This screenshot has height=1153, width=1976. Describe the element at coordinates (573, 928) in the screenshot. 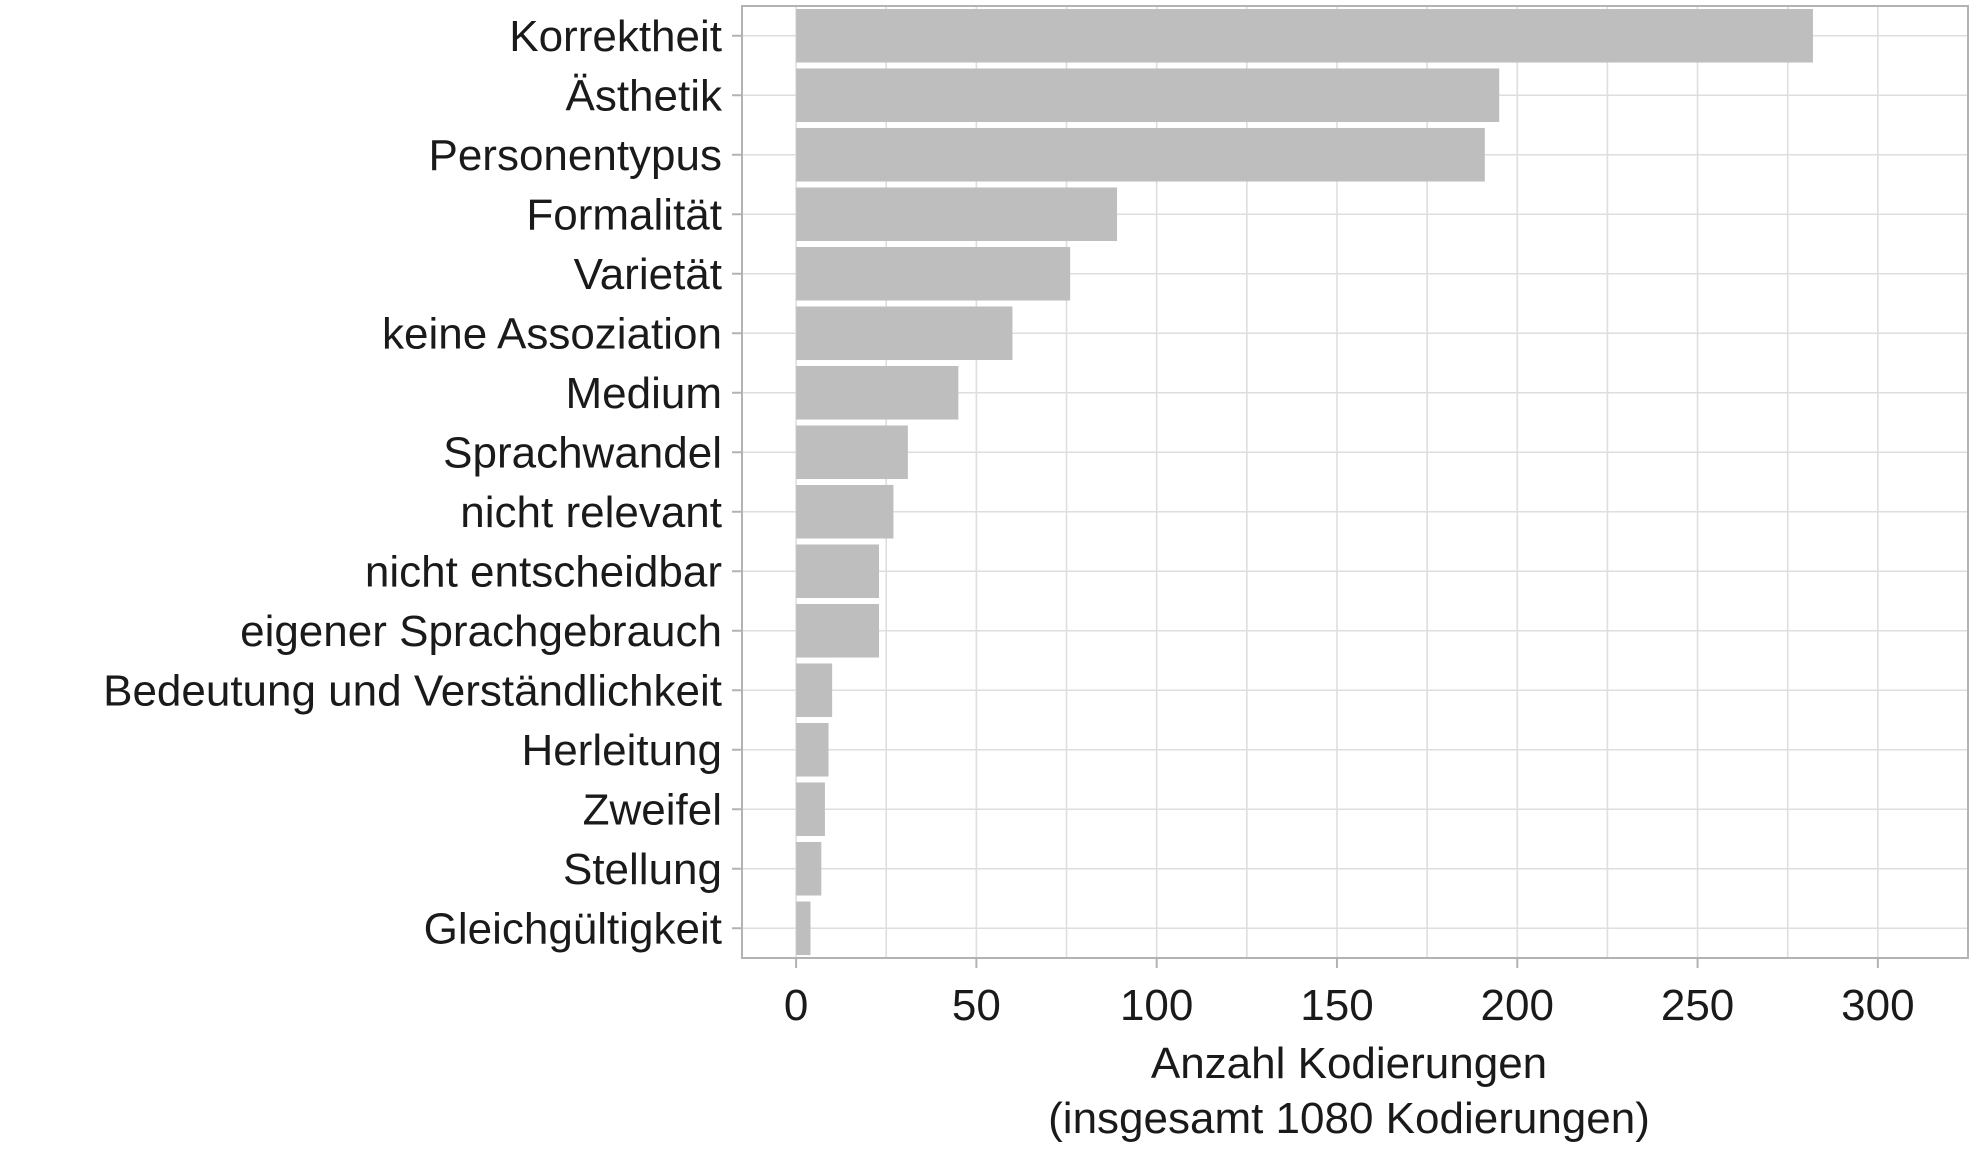

I see `y-tick-label: Gleichgültigkeit` at that location.